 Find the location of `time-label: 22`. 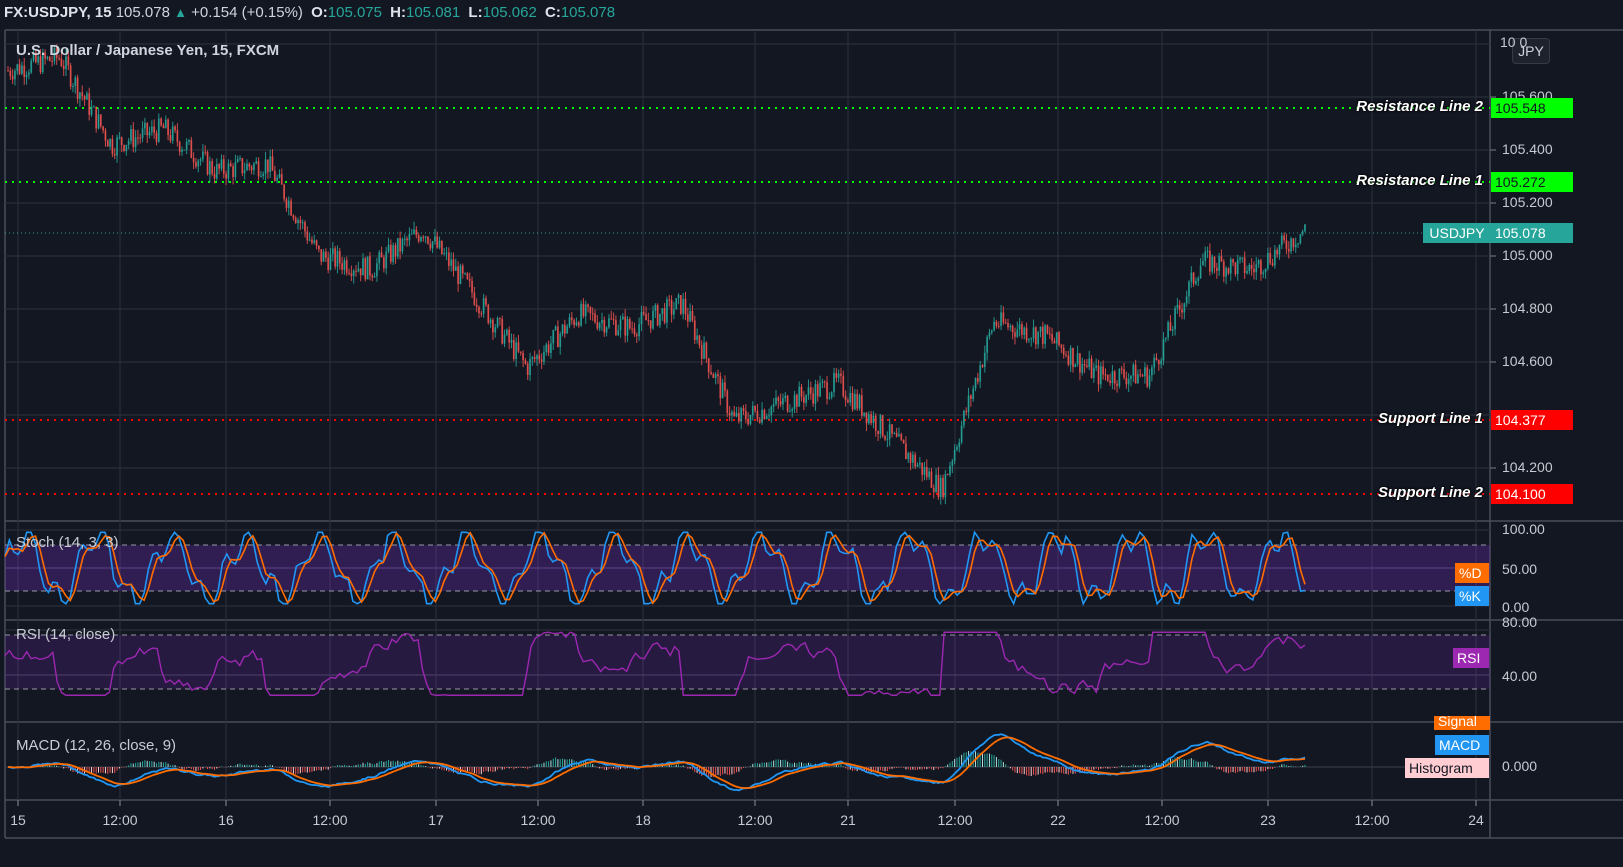

time-label: 22 is located at coordinates (1058, 820).